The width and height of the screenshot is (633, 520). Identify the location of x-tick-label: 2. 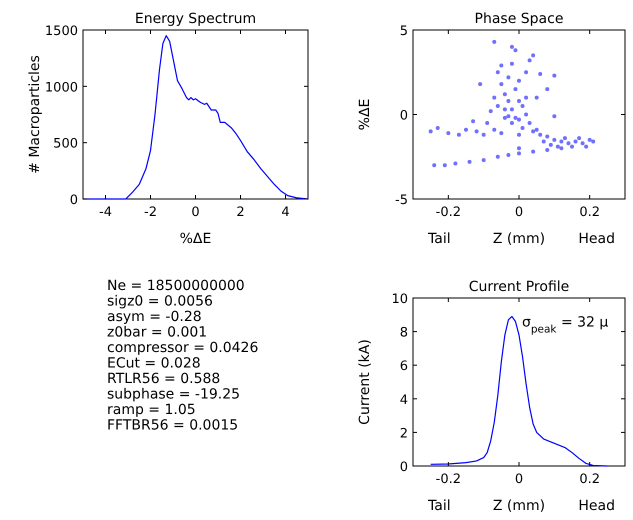
(240, 212).